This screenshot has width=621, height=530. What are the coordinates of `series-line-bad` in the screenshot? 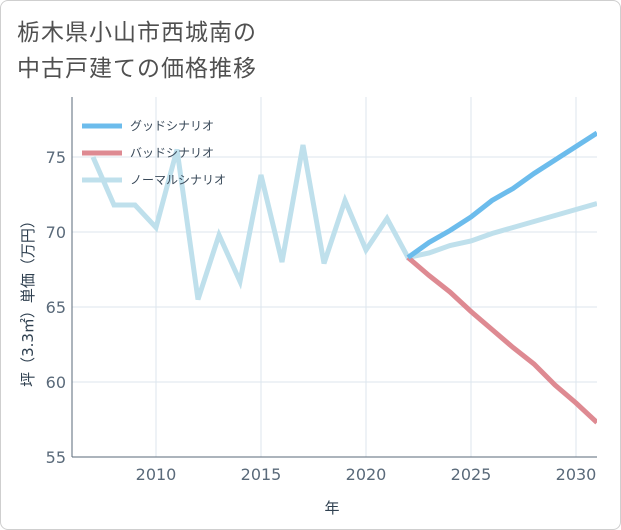 It's located at (501, 340).